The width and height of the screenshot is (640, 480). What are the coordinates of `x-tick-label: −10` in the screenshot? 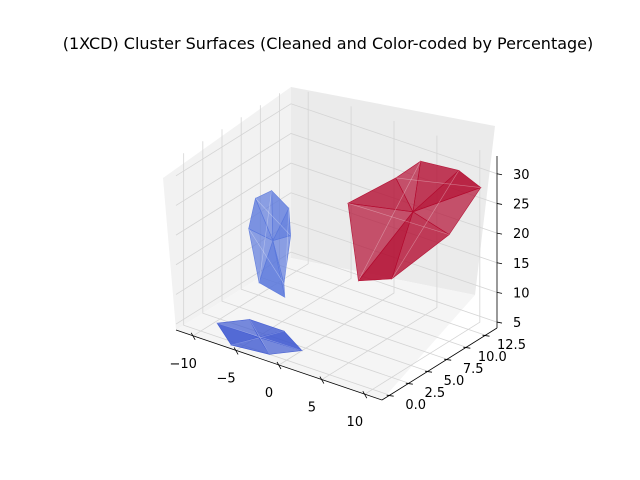 It's located at (182, 364).